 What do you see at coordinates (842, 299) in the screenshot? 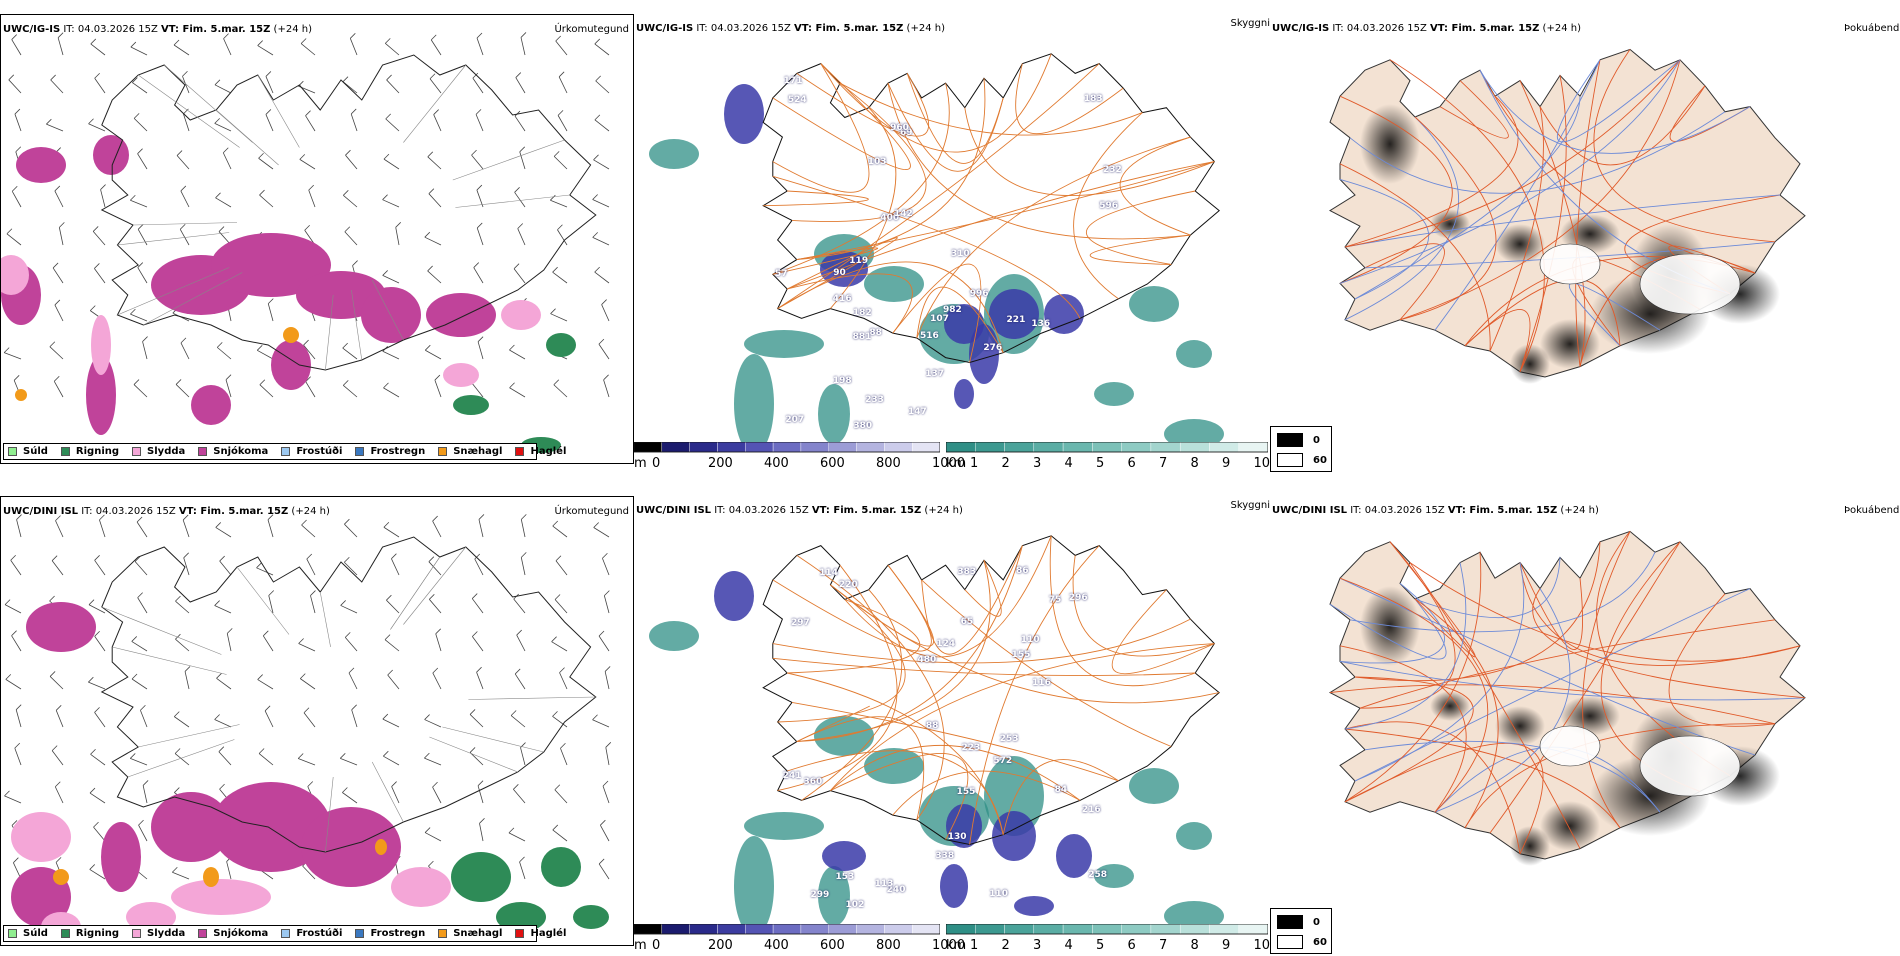
I see `visibility-value: 416` at bounding box center [842, 299].